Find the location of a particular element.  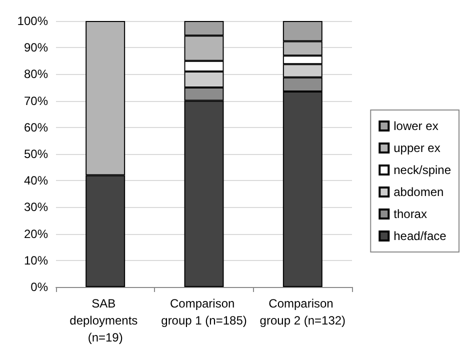

y-tick-label: 40% is located at coordinates (36, 181).